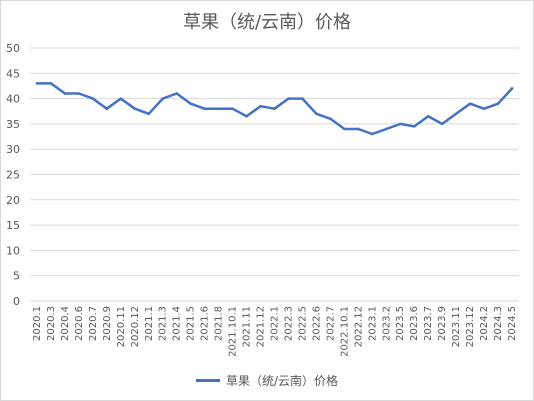 Image resolution: width=534 pixels, height=401 pixels. I want to click on y-tick-label: 25, so click(13, 175).